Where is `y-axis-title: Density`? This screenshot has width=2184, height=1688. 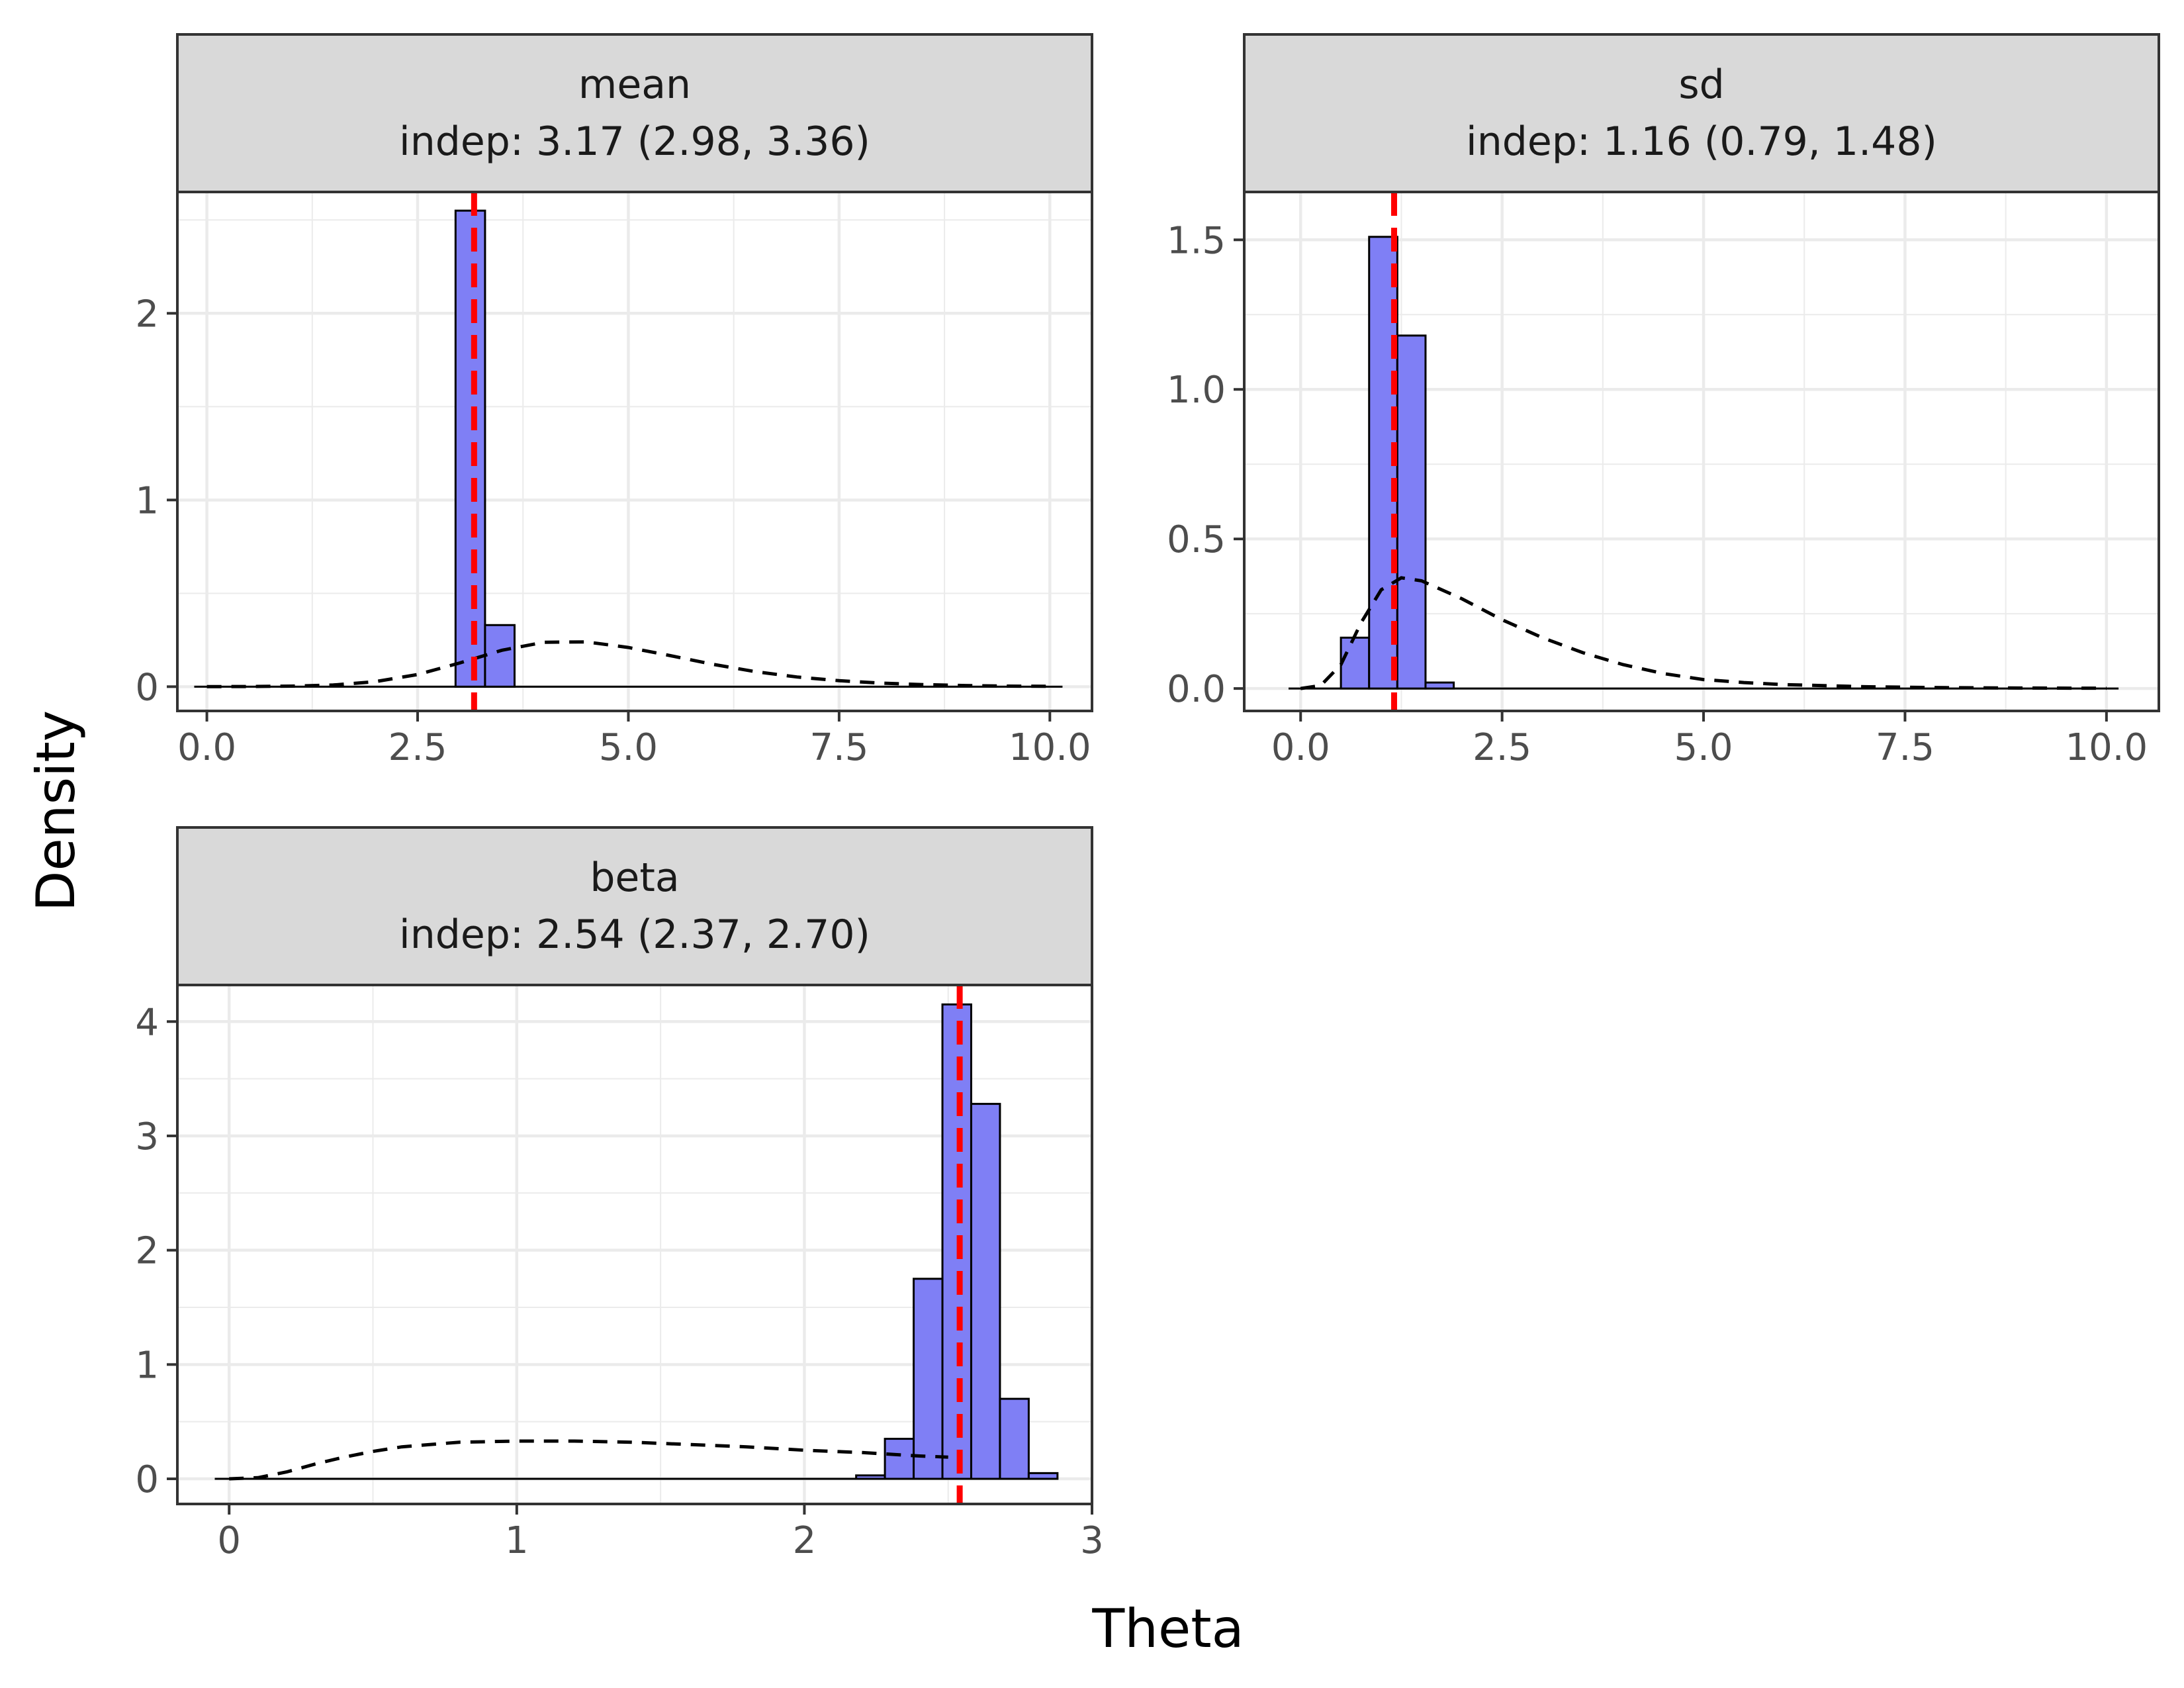
y-axis-title: Density is located at coordinates (56, 811).